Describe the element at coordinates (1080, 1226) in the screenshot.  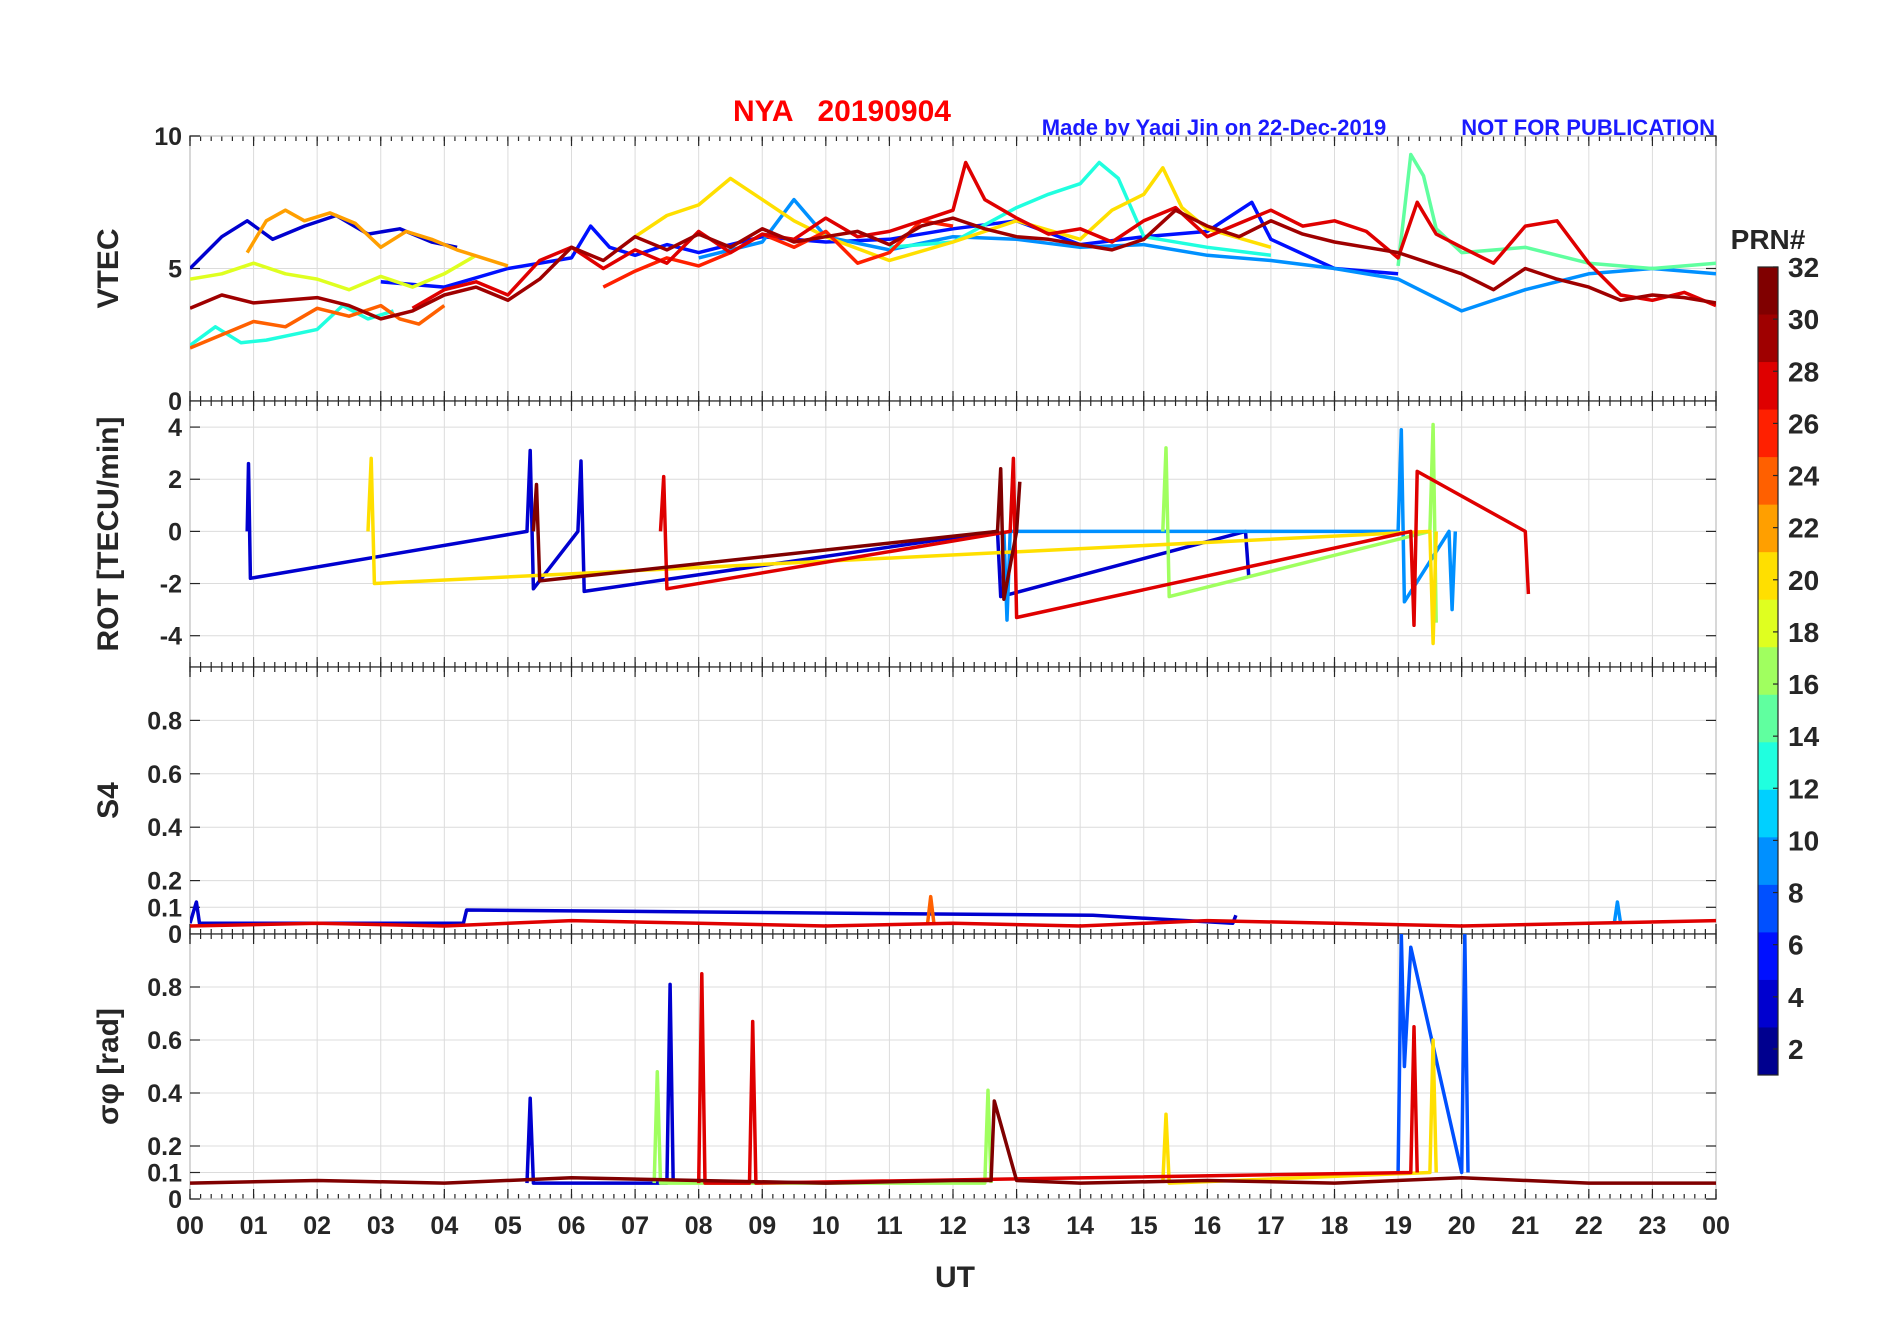
I see `x-tick-label: 14` at that location.